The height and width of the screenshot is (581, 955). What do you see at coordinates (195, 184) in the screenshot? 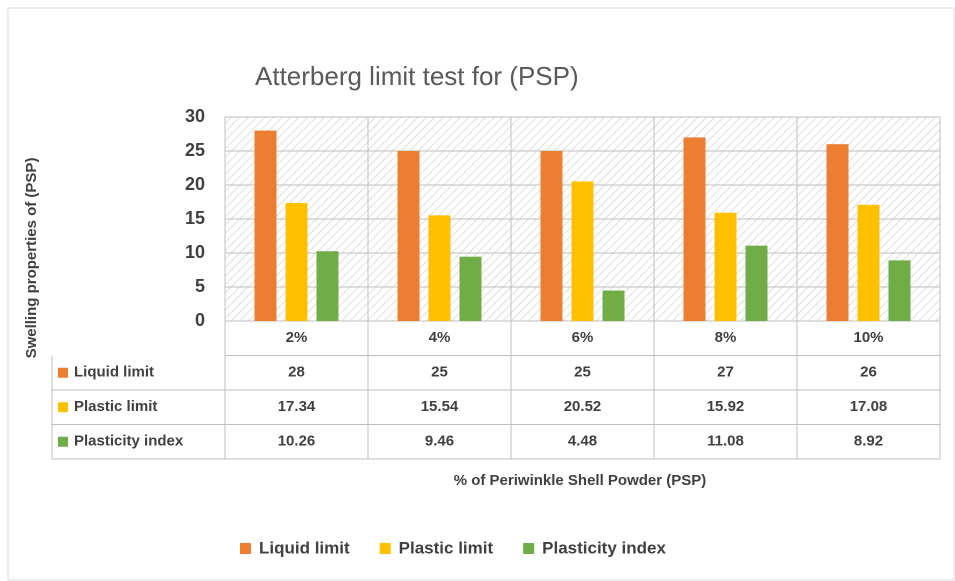
I see `y-tick-label: 20` at bounding box center [195, 184].